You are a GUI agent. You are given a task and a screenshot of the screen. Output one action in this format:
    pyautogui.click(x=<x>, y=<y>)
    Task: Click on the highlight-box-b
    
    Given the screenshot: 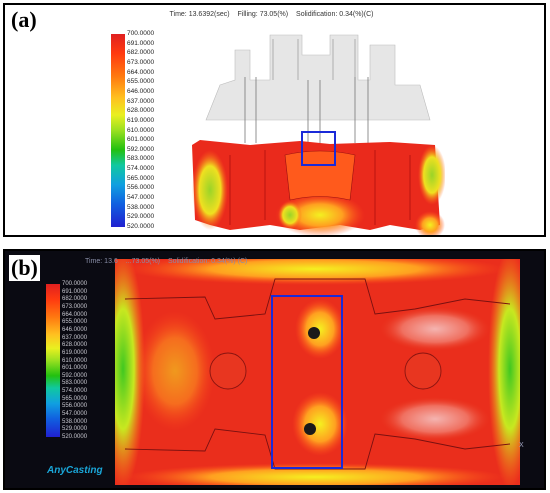 What is the action you would take?
    pyautogui.click(x=307, y=382)
    